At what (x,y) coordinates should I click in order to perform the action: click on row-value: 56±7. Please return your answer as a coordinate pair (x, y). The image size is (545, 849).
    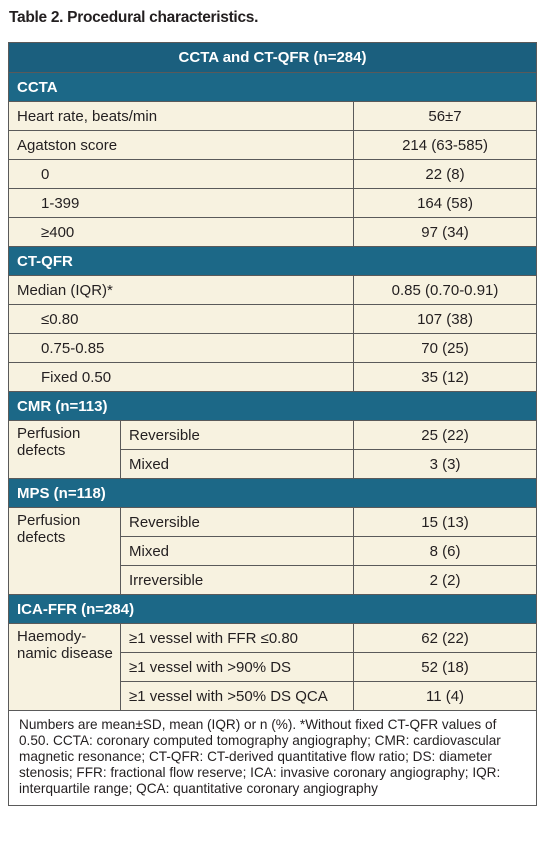
    Looking at the image, I should click on (445, 116).